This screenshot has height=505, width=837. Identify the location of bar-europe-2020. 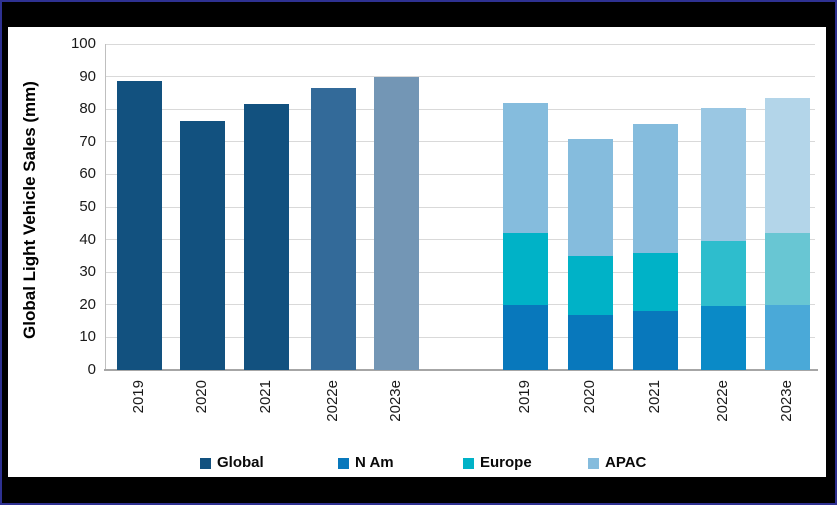
(590, 285).